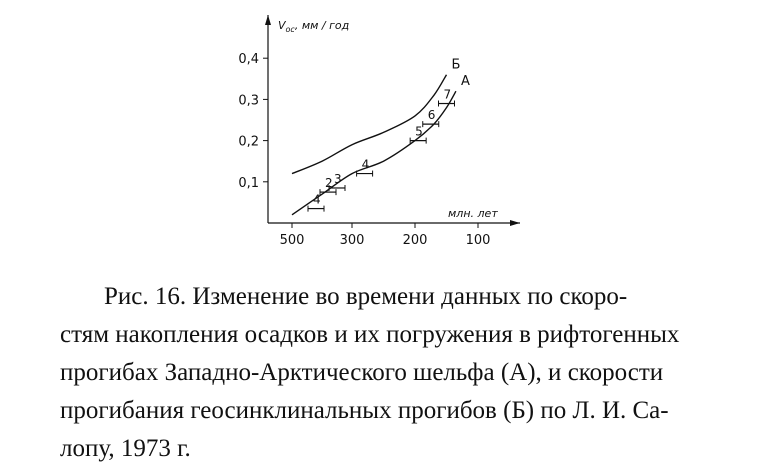 The width and height of the screenshot is (763, 468). Describe the element at coordinates (448, 95) in the screenshot. I see `point-label: 7` at that location.